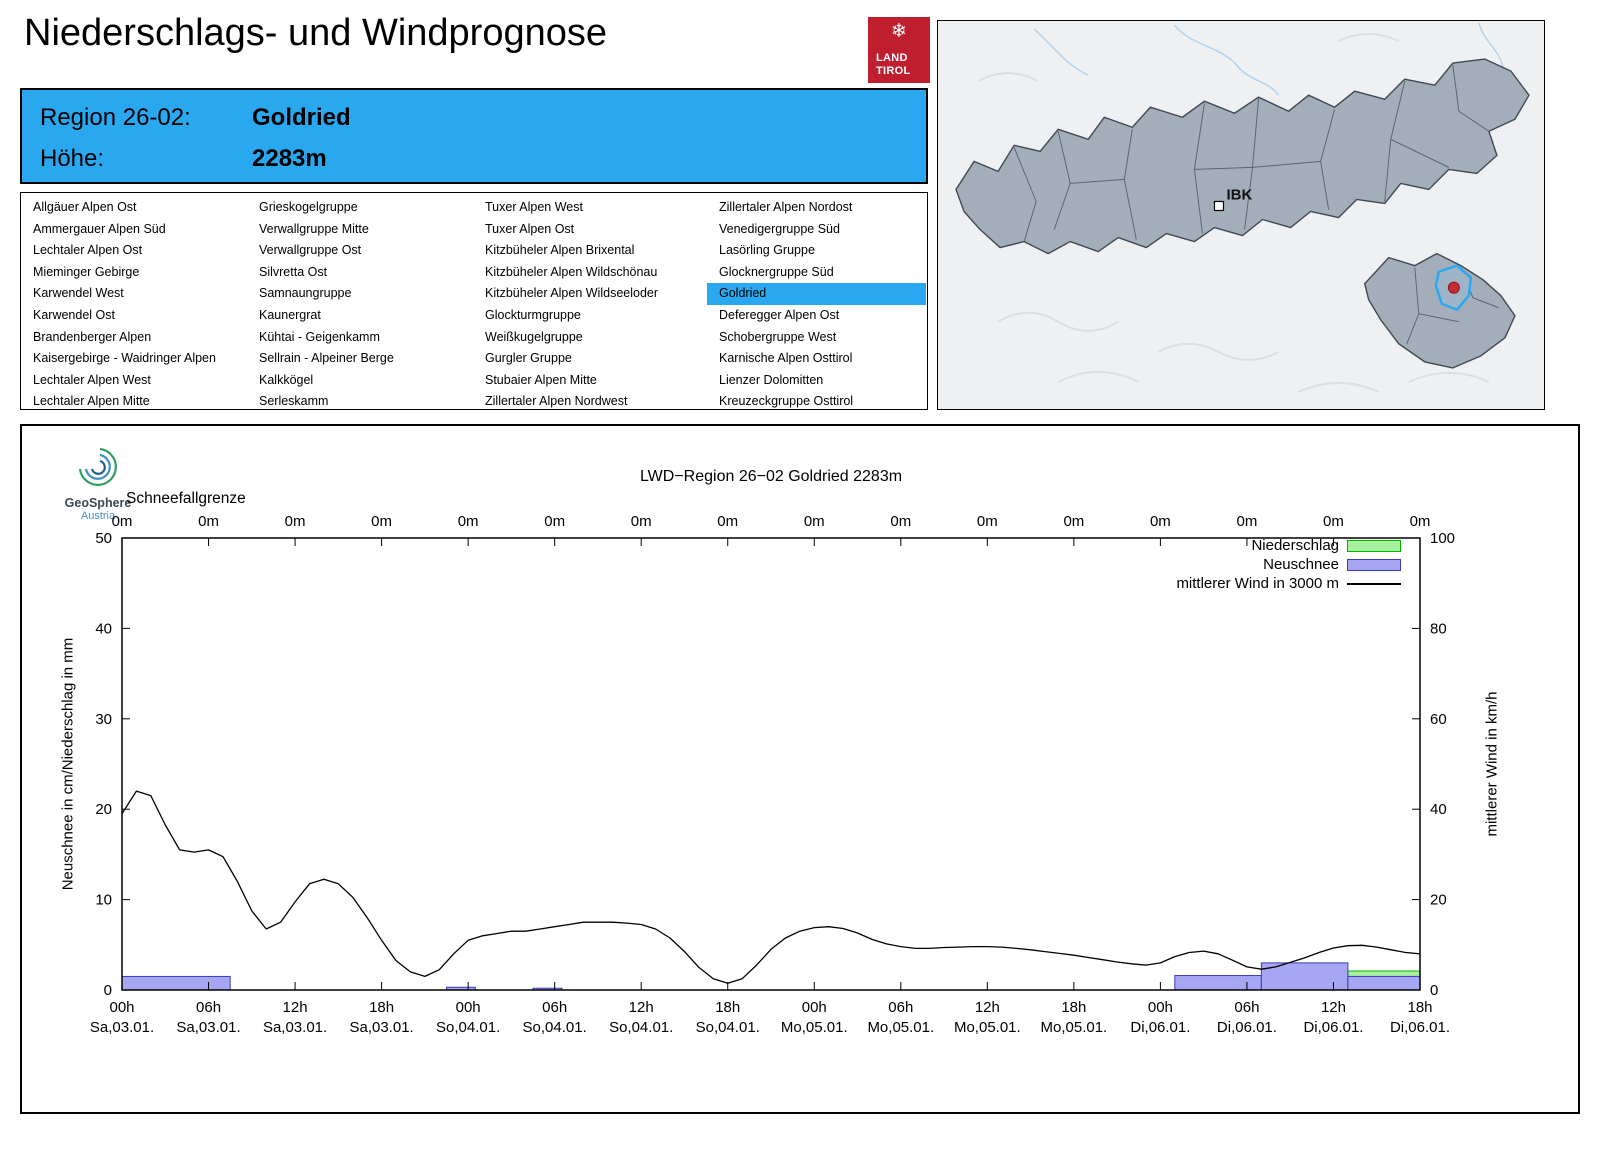 The width and height of the screenshot is (1600, 1153). Describe the element at coordinates (124, 358) in the screenshot. I see `region-list-item: Kaisergebirge - Waidringer Alpen` at that location.